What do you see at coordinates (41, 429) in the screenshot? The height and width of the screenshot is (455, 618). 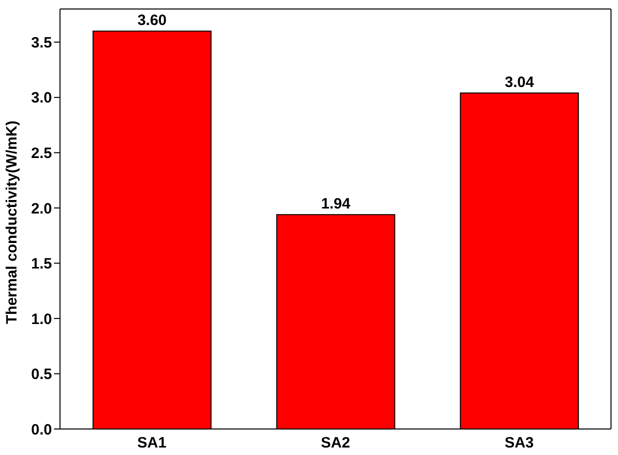 I see `y-tick-label: 0.0` at bounding box center [41, 429].